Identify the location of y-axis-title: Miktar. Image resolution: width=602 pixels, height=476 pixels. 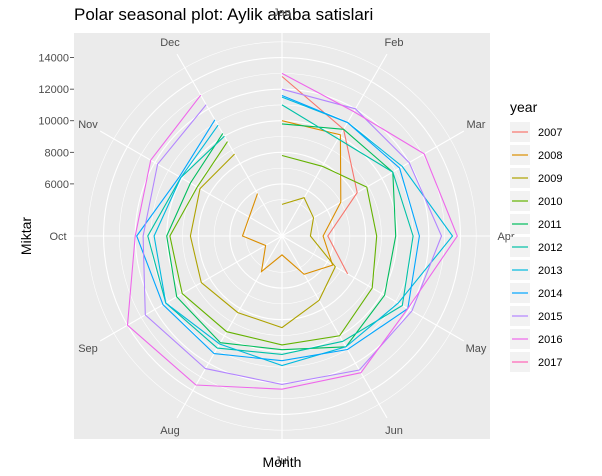
(26, 236).